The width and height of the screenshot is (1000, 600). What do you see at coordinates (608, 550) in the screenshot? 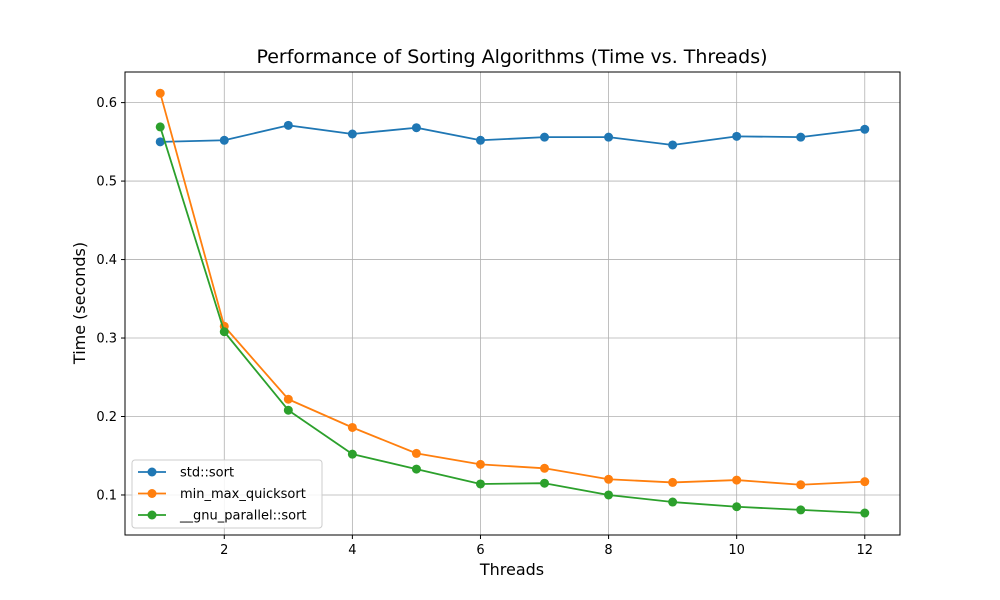
I see `x-tick-label: 8` at bounding box center [608, 550].